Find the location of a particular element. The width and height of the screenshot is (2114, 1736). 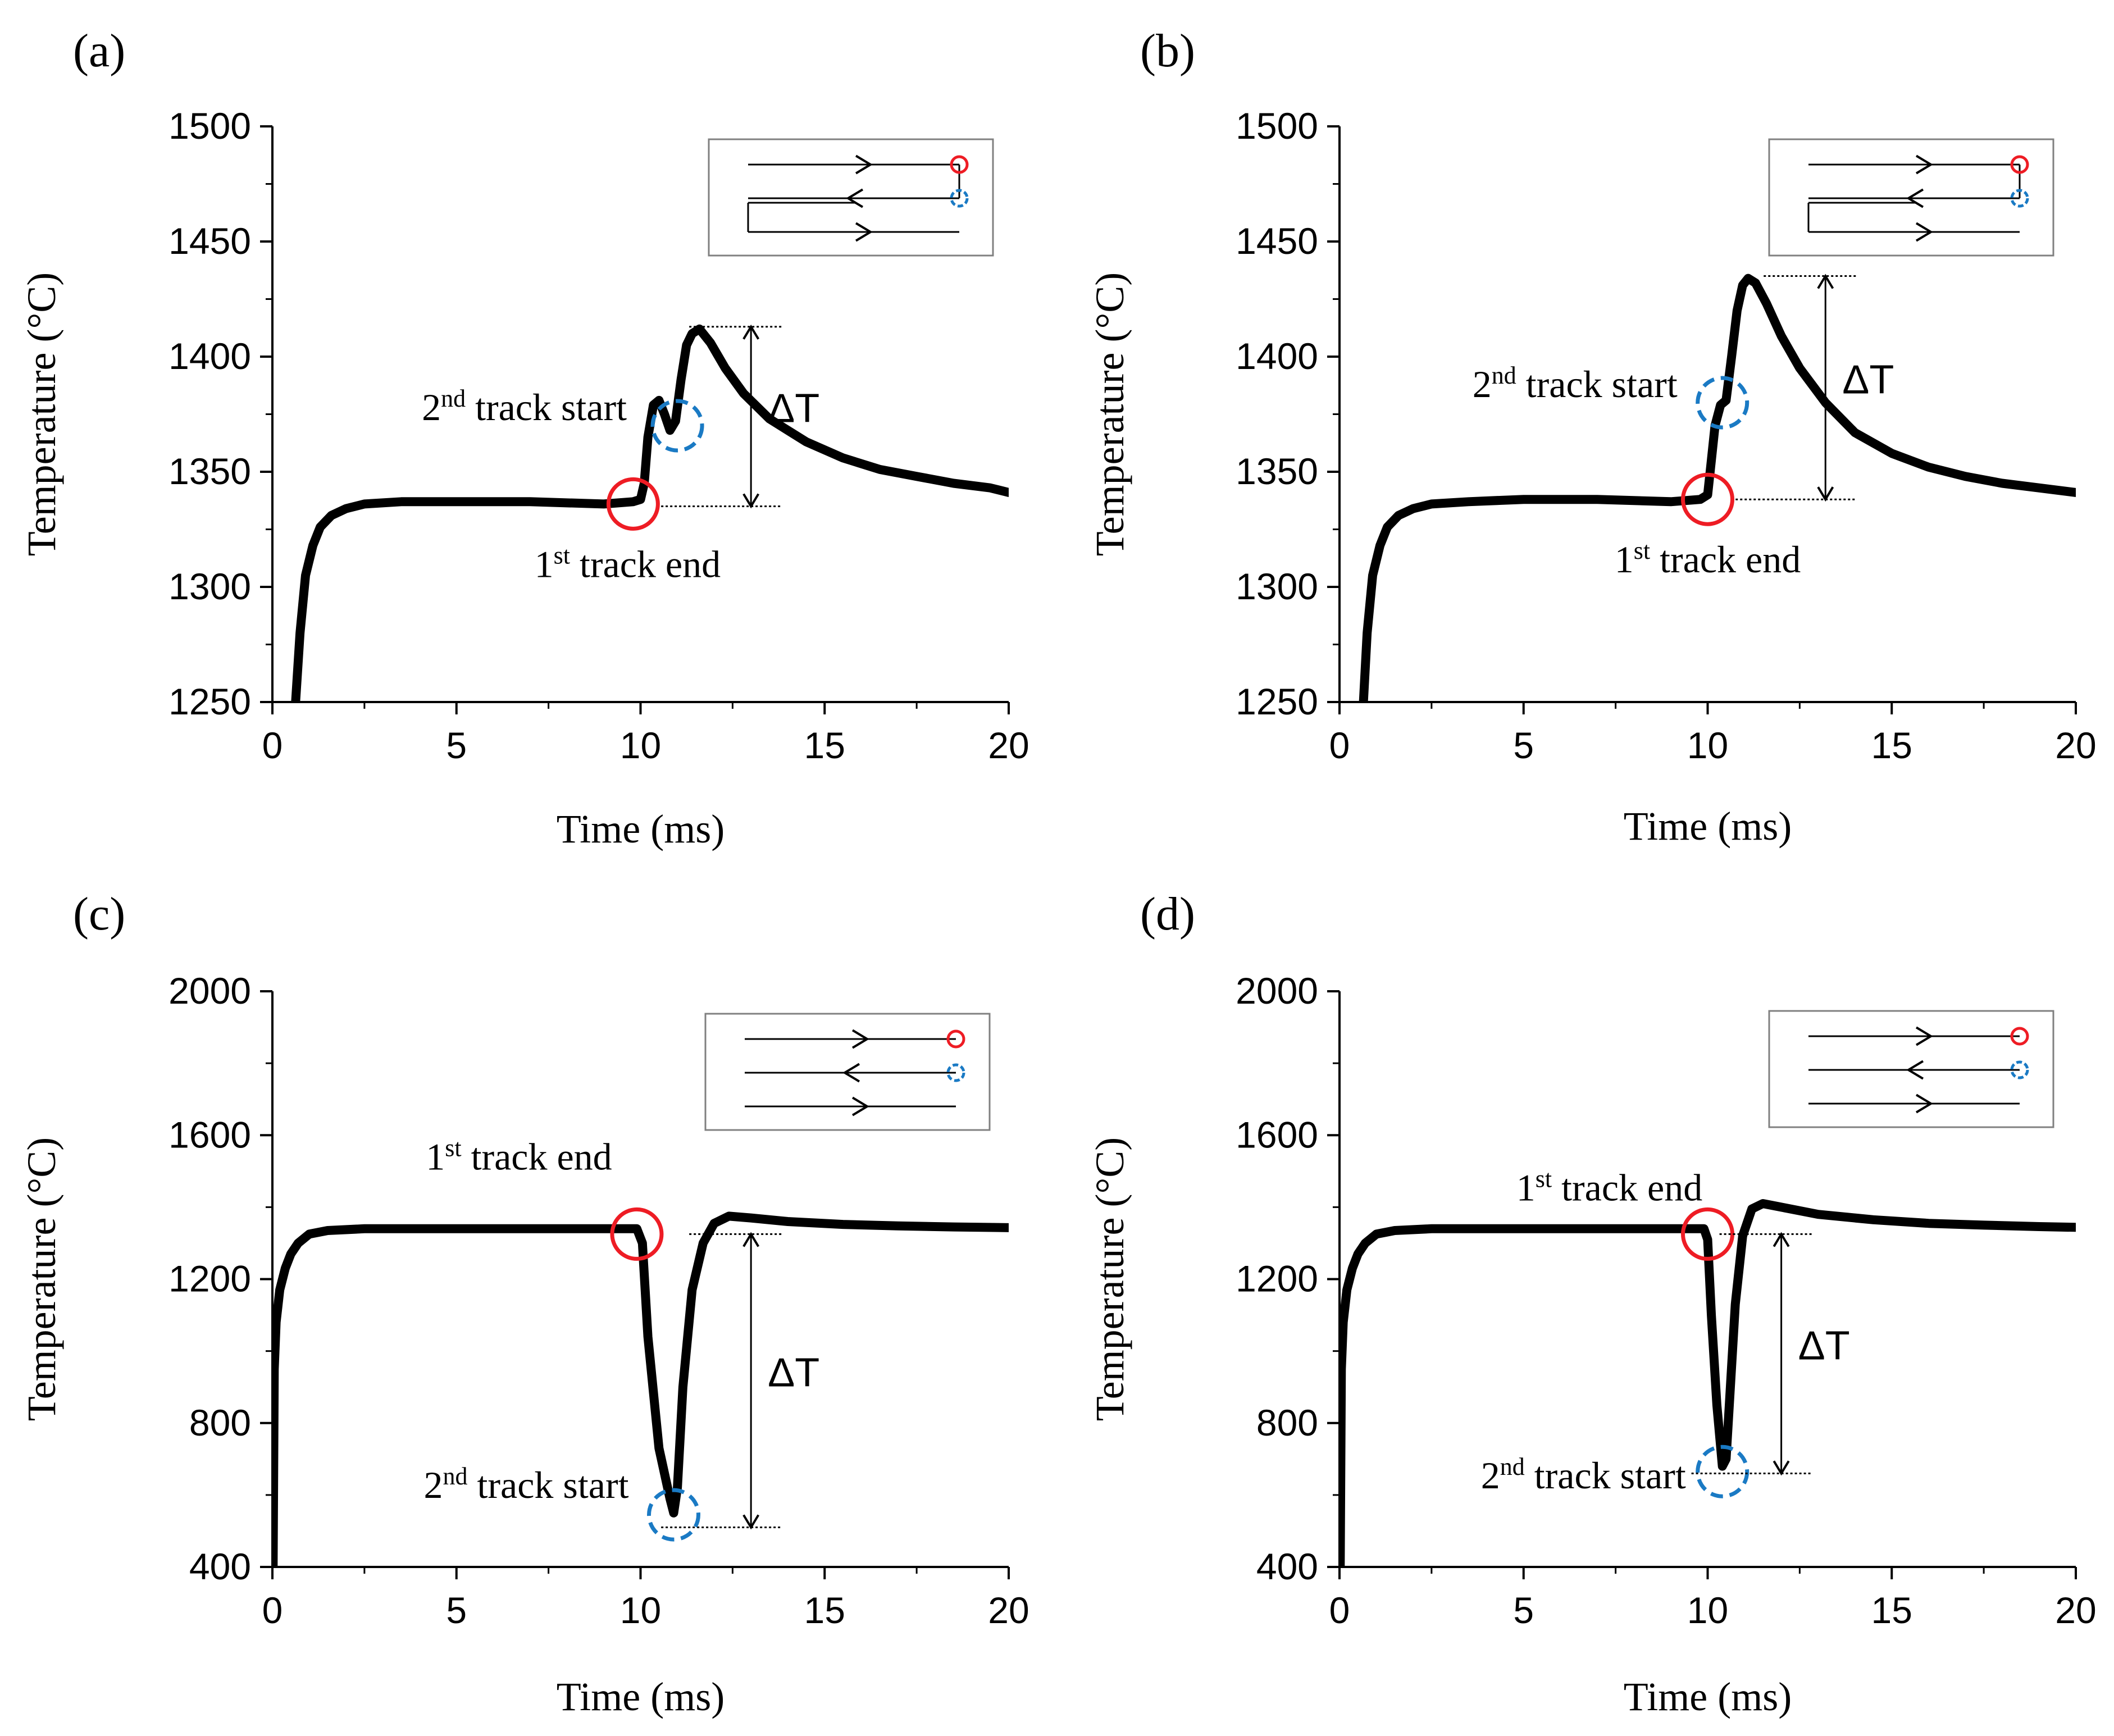

panel-label: (a) is located at coordinates (99, 51).